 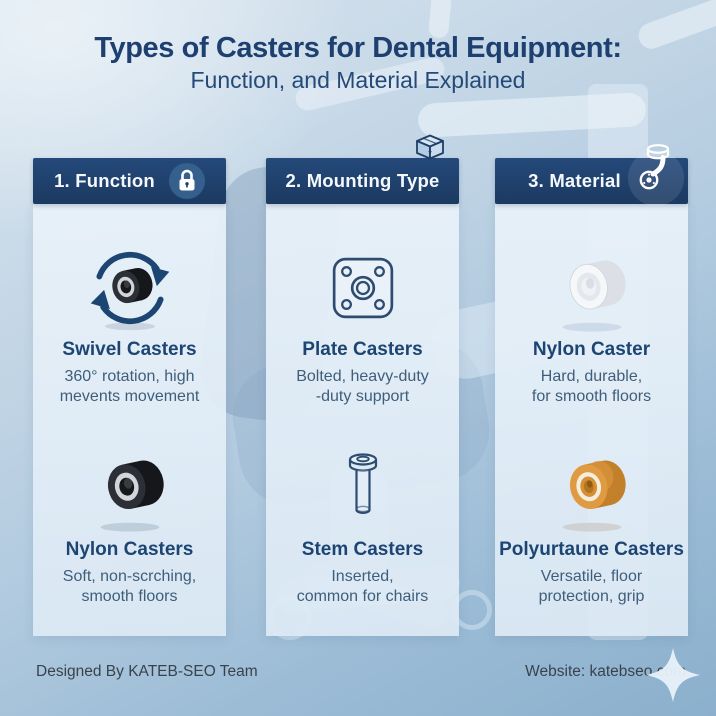 I want to click on item-title: Plate Casters, so click(x=362, y=349).